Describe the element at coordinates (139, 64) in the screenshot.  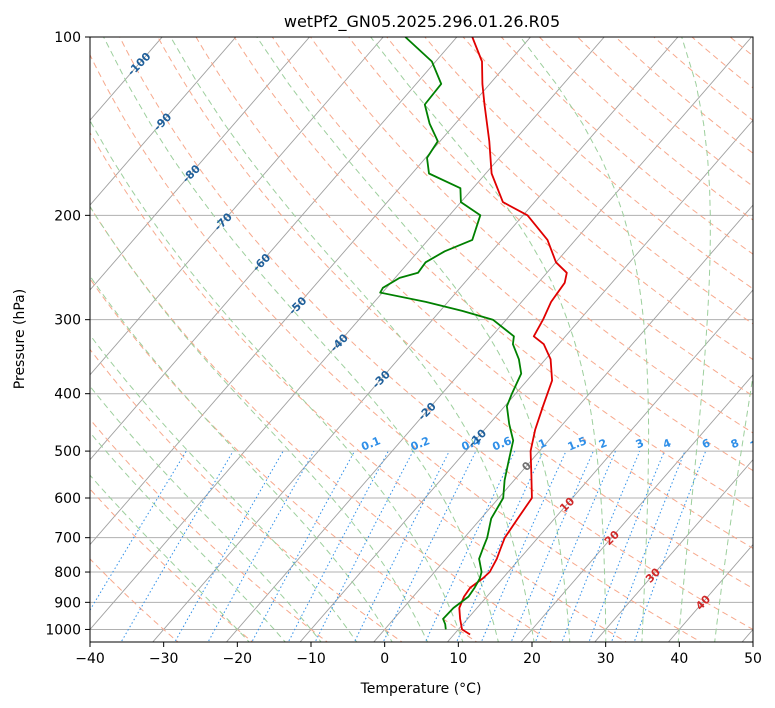
I see `isotherm-label: -100` at that location.